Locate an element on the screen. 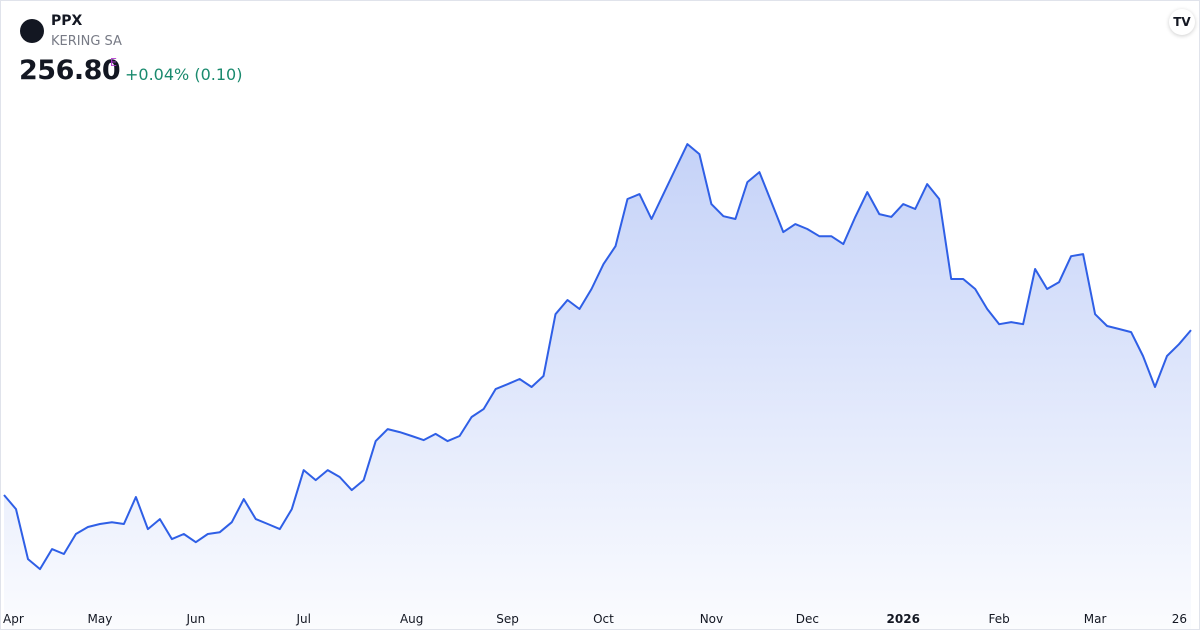 The image size is (1200, 630). x-tick-label: Feb is located at coordinates (999, 619).